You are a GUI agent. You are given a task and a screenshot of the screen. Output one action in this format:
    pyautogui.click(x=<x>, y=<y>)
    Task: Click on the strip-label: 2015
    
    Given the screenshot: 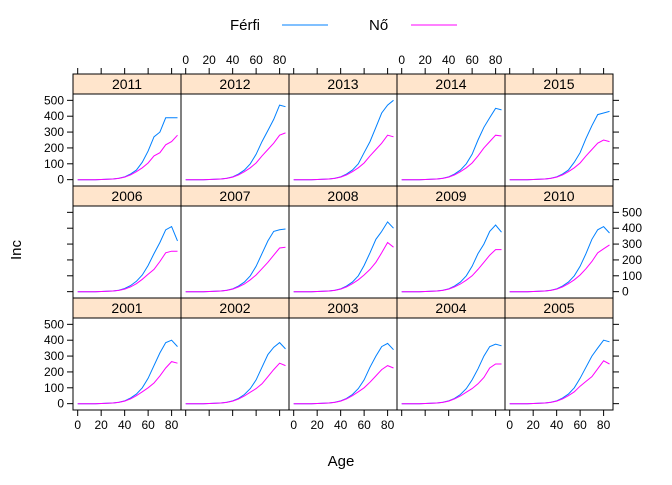 What is the action you would take?
    pyautogui.click(x=558, y=84)
    